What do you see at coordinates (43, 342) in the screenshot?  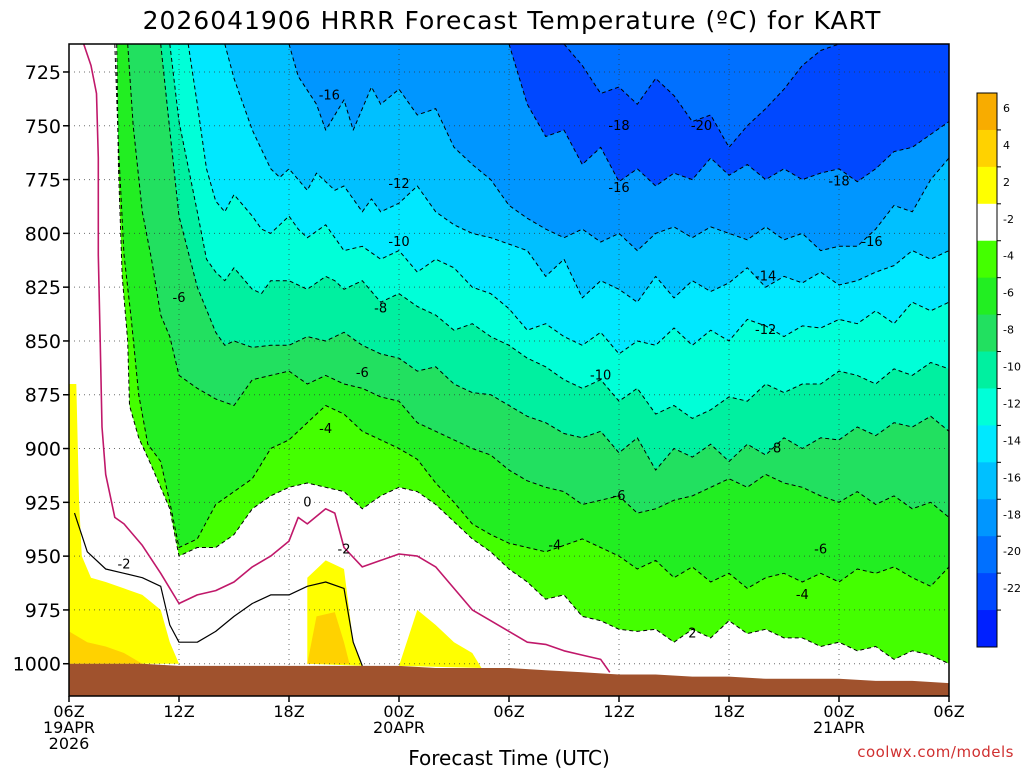 I see `y-tick-label: 850` at bounding box center [43, 342].